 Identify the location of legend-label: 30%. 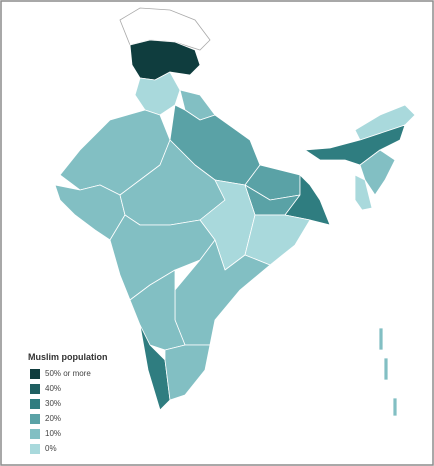
(53, 403).